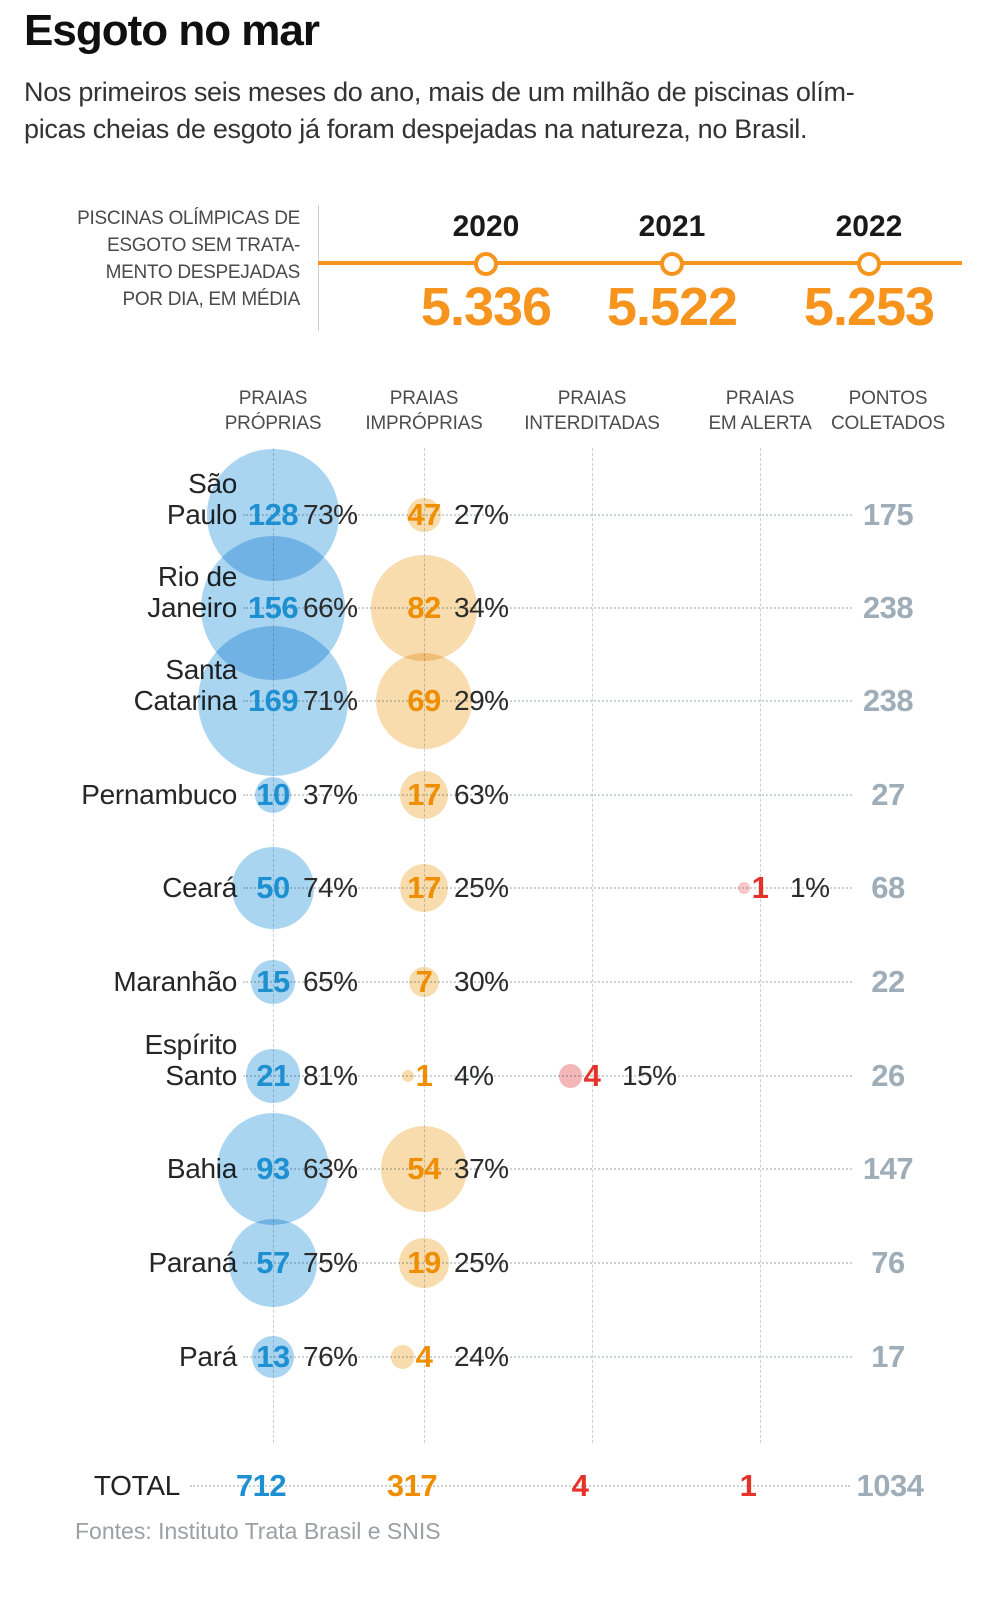  What do you see at coordinates (273, 1356) in the screenshot?
I see `value-proprias: 13` at bounding box center [273, 1356].